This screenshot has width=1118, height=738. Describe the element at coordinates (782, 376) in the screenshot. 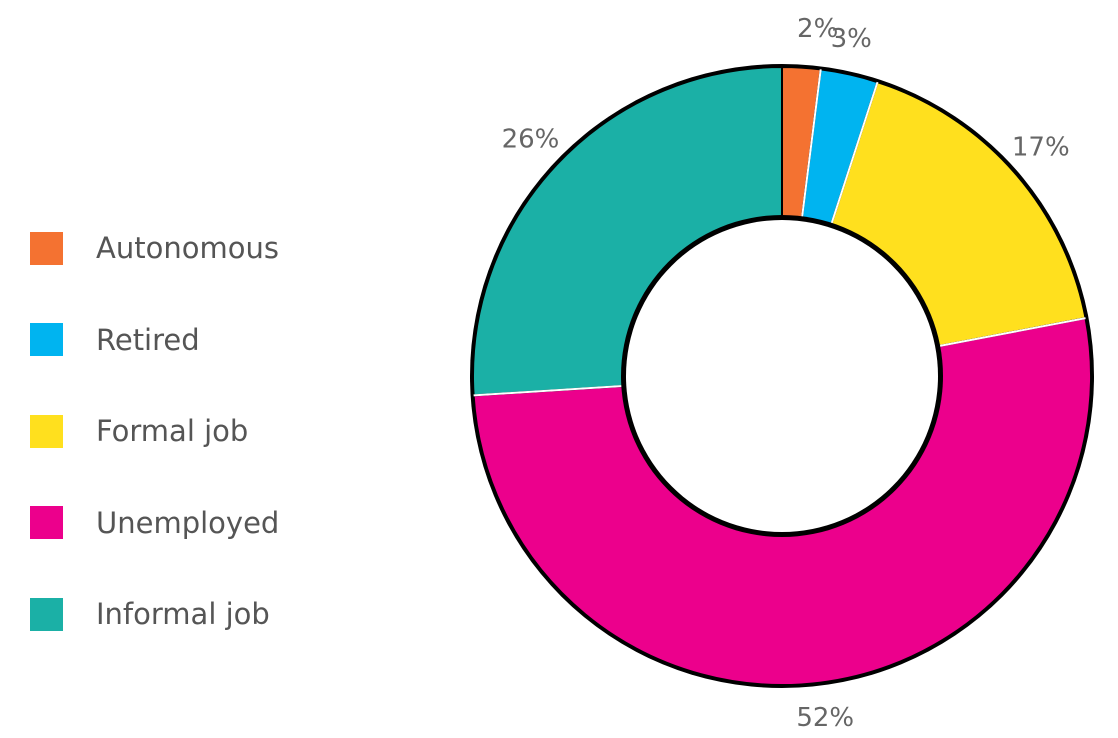

I see `donut-hole` at that location.